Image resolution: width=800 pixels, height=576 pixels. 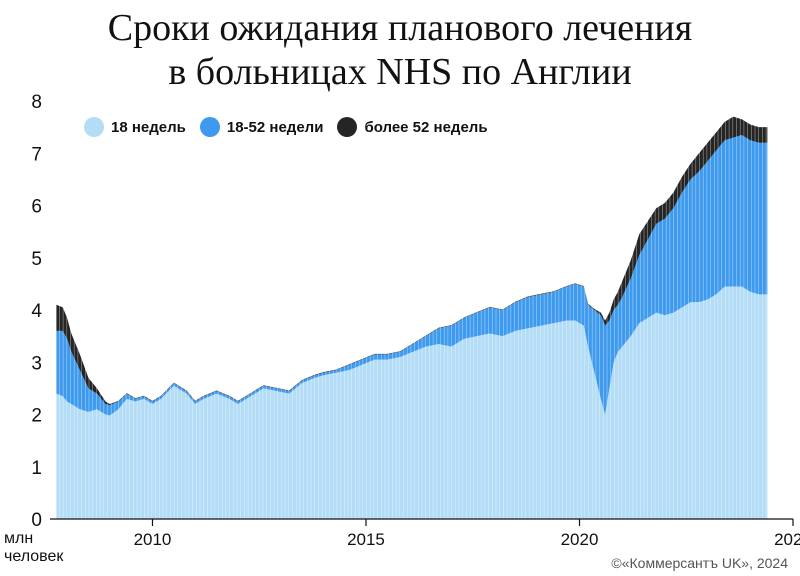 What do you see at coordinates (400, 72) in the screenshot?
I see `title-line-2: в больницах NHS по Англии` at bounding box center [400, 72].